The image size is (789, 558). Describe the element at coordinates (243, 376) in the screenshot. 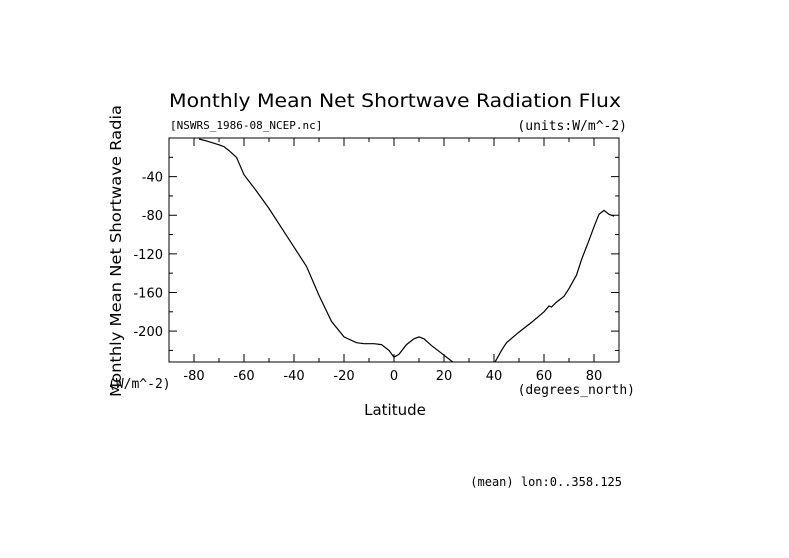

I see `x-tick-label: -60` at that location.